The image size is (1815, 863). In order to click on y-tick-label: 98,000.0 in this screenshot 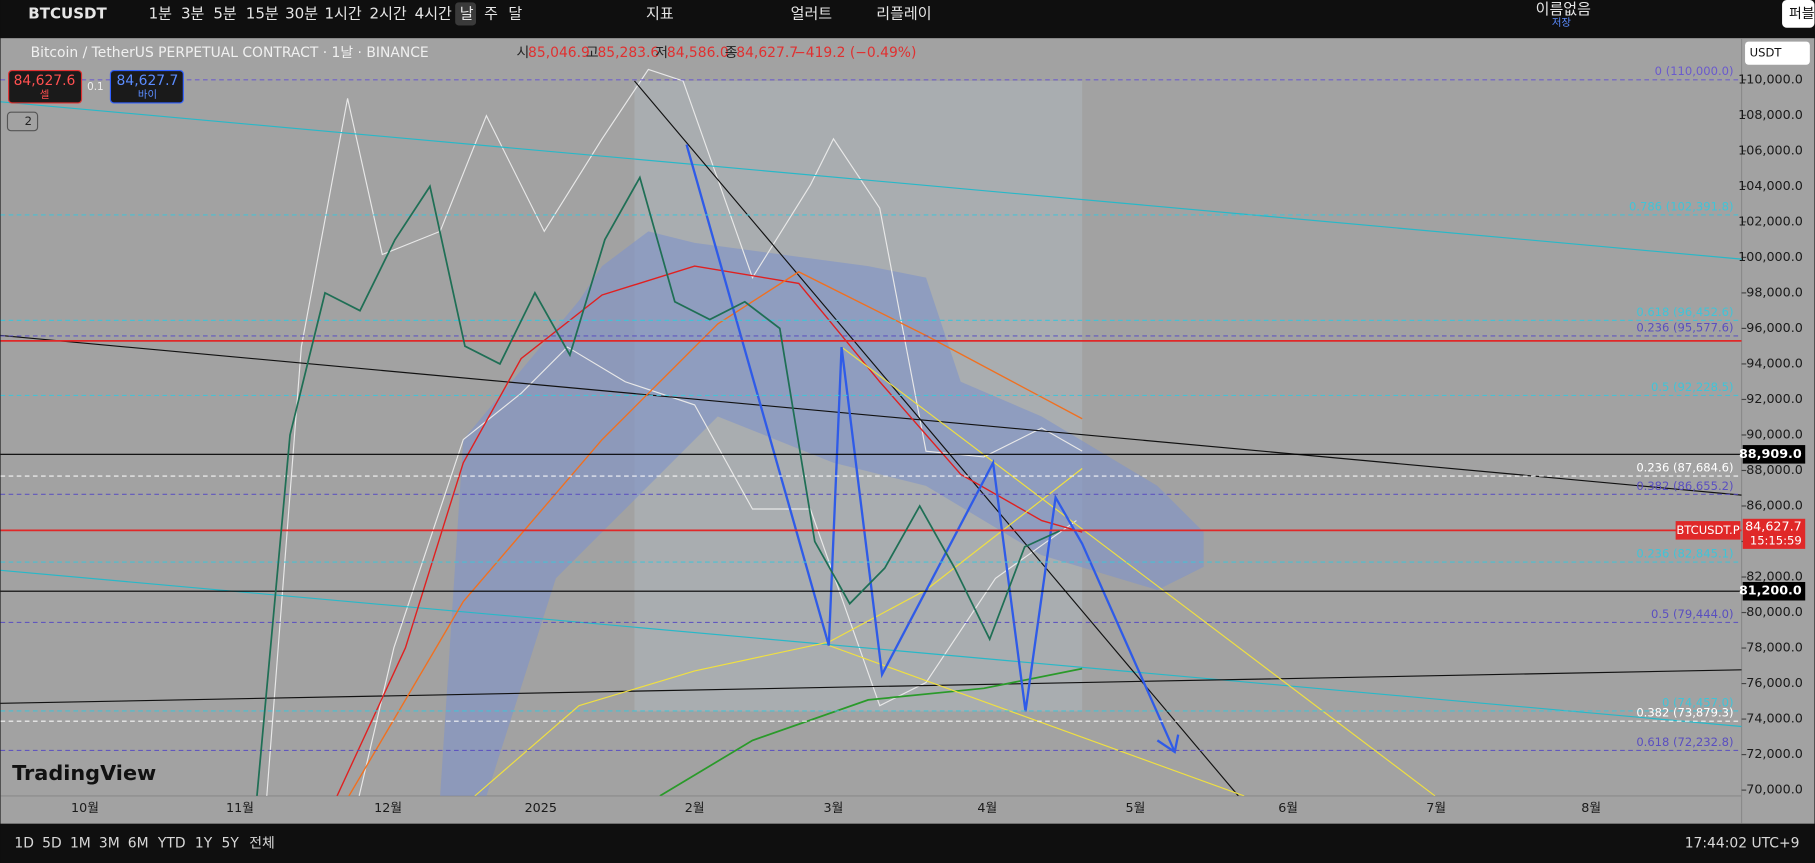, I will do `click(1774, 291)`.